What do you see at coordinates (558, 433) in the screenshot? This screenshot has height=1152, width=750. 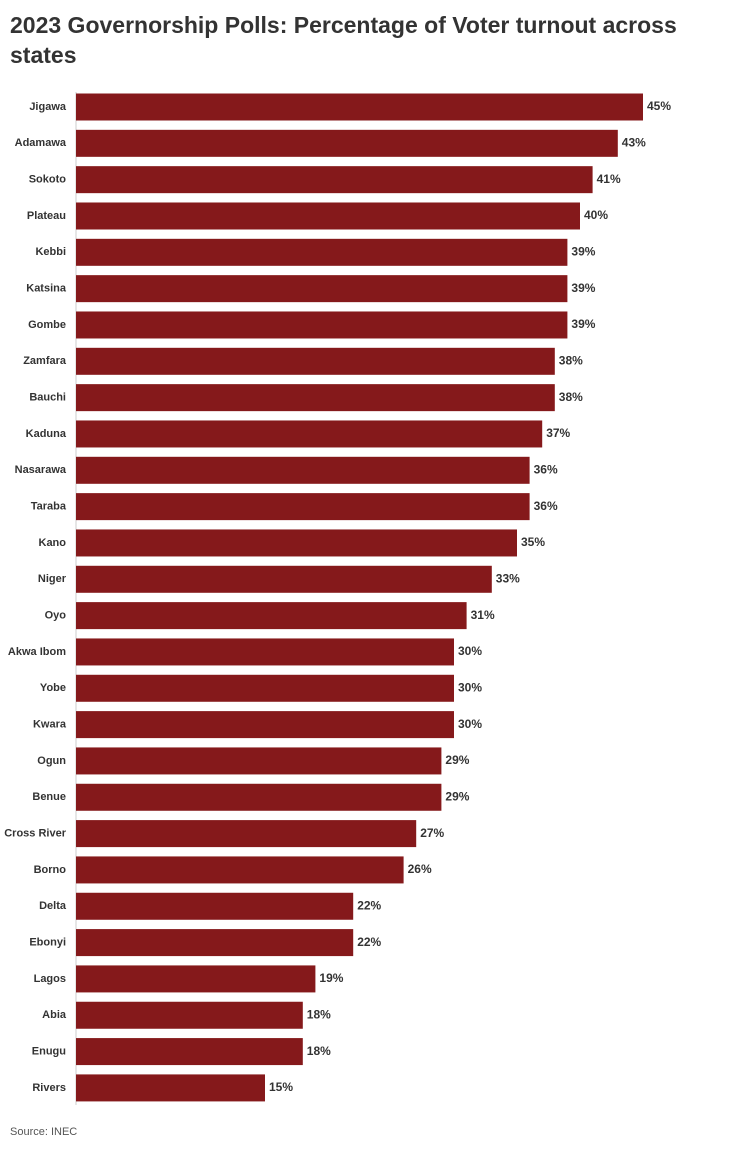 I see `value-label: 37%` at bounding box center [558, 433].